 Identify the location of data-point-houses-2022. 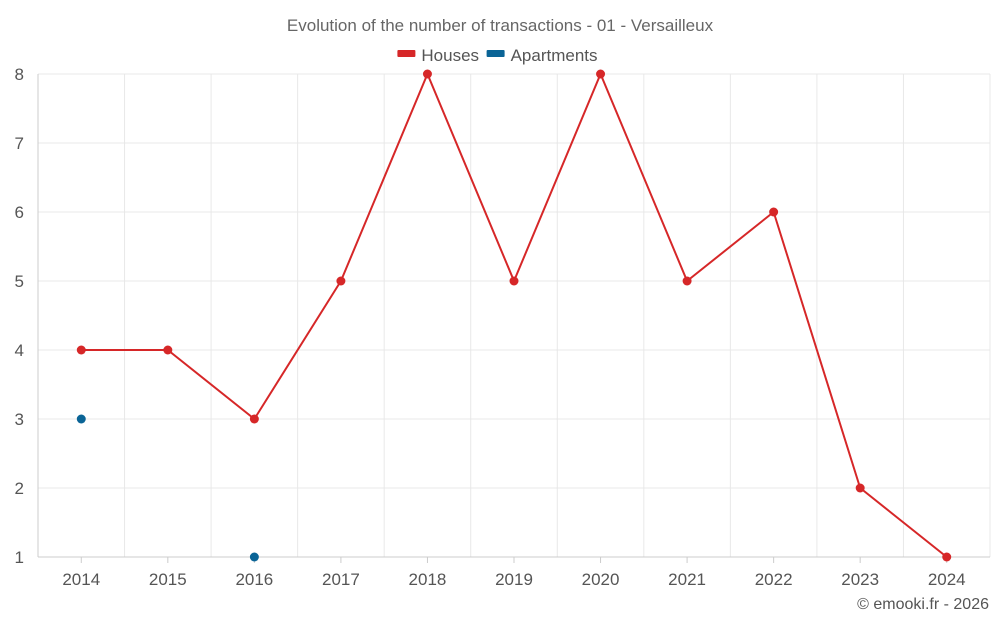
(774, 212).